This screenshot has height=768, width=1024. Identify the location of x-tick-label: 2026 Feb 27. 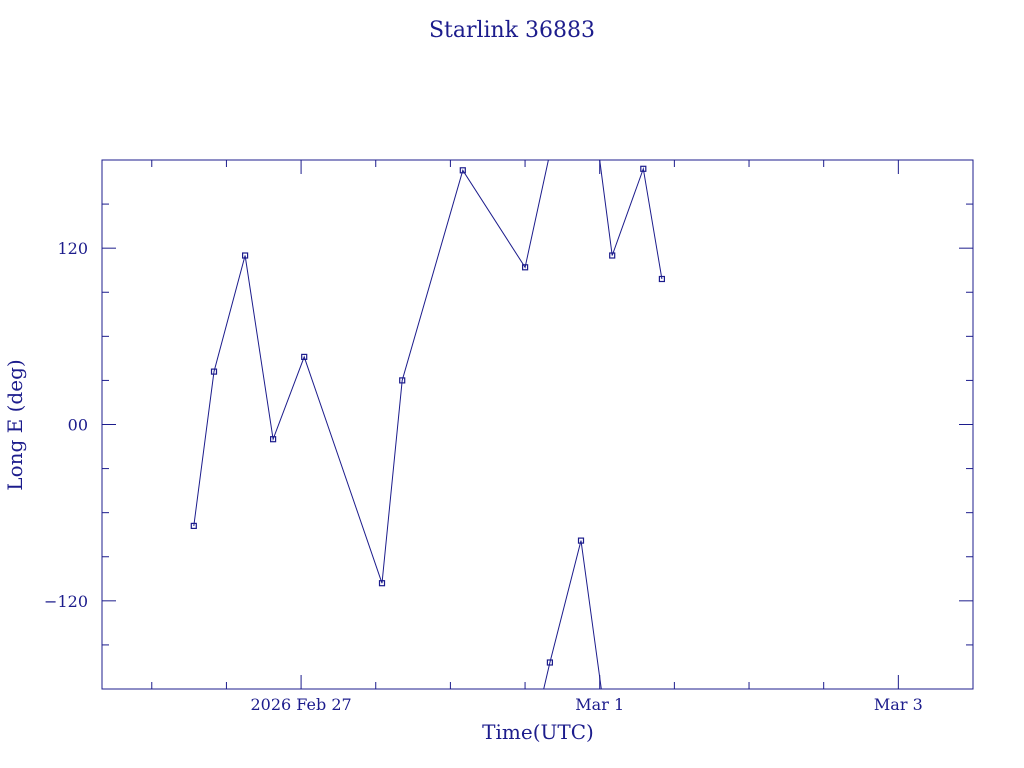
(300, 704).